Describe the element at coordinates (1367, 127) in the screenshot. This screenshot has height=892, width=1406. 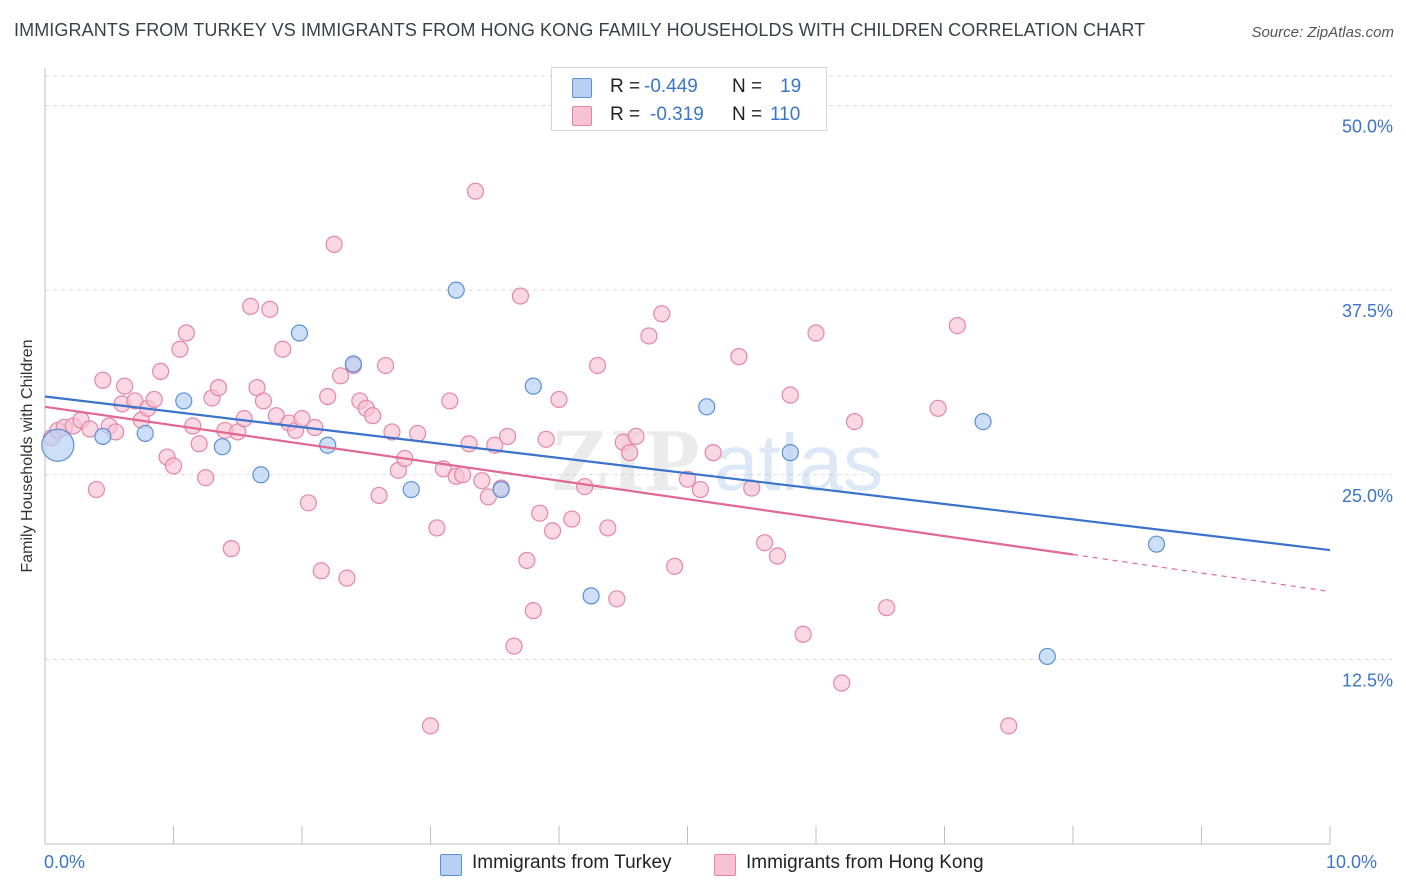
I see `y-tick-label: 50.0%` at that location.